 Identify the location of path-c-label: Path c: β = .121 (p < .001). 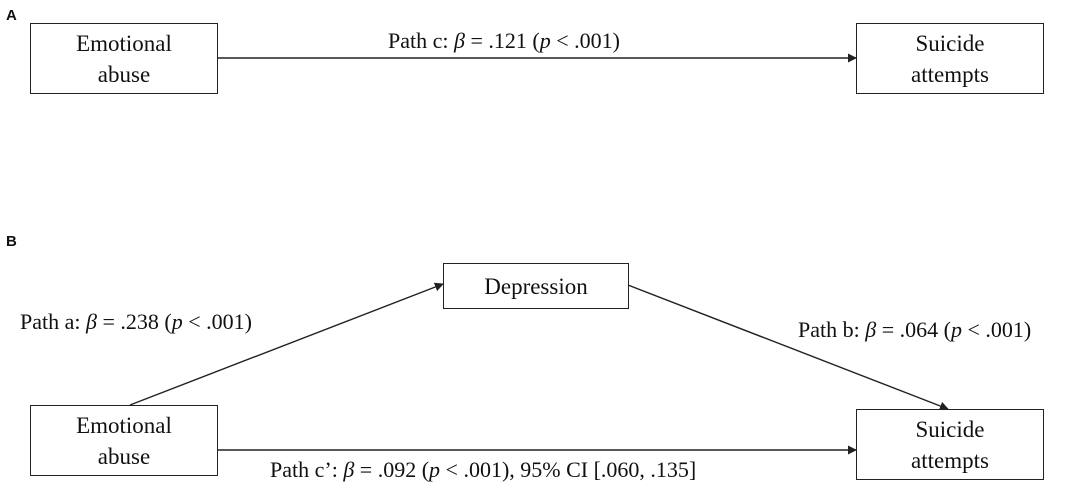
(504, 41).